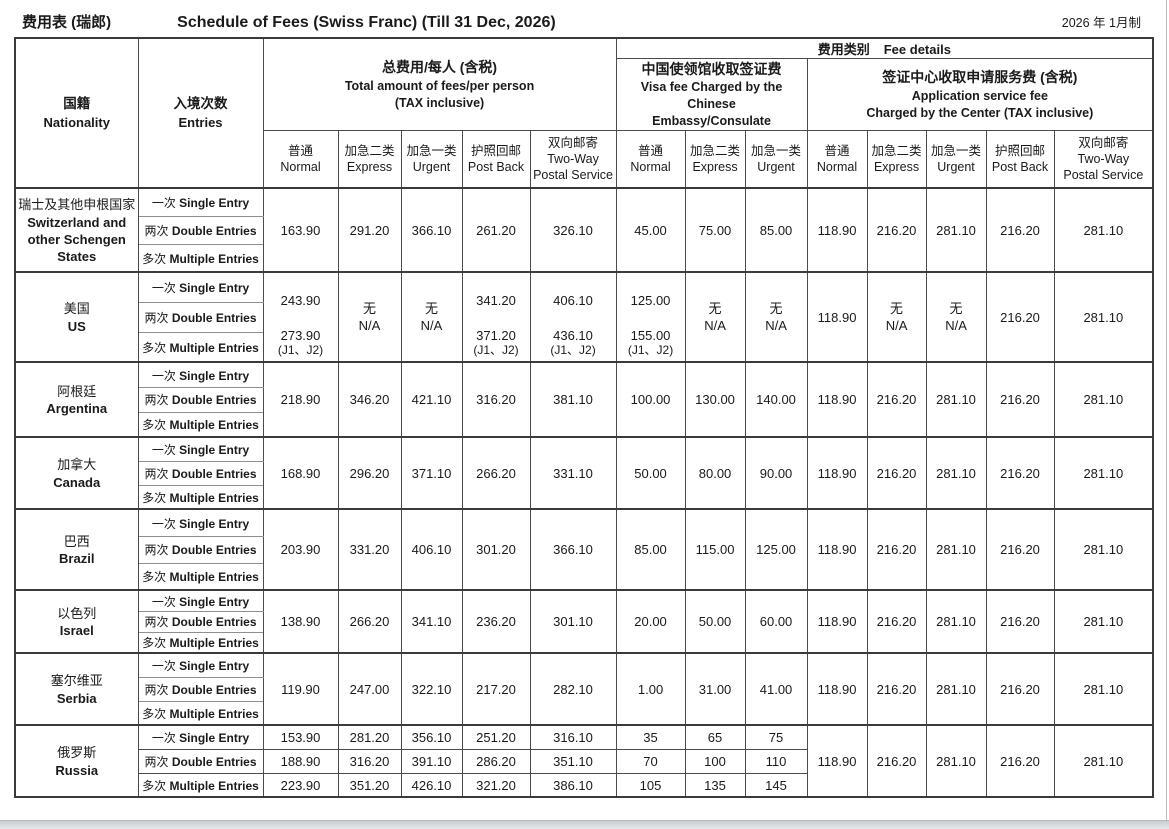  I want to click on na-zh: 无, so click(897, 308).